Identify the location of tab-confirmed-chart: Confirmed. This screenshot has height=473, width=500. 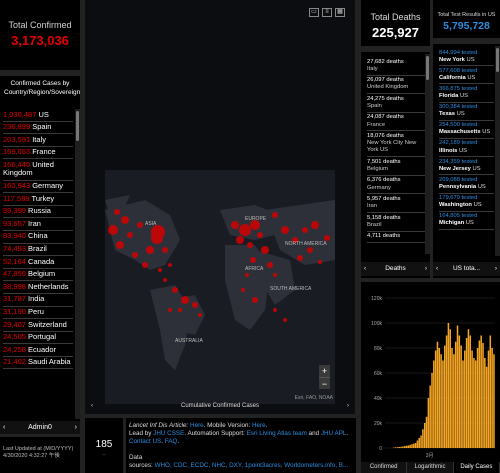
(384, 467).